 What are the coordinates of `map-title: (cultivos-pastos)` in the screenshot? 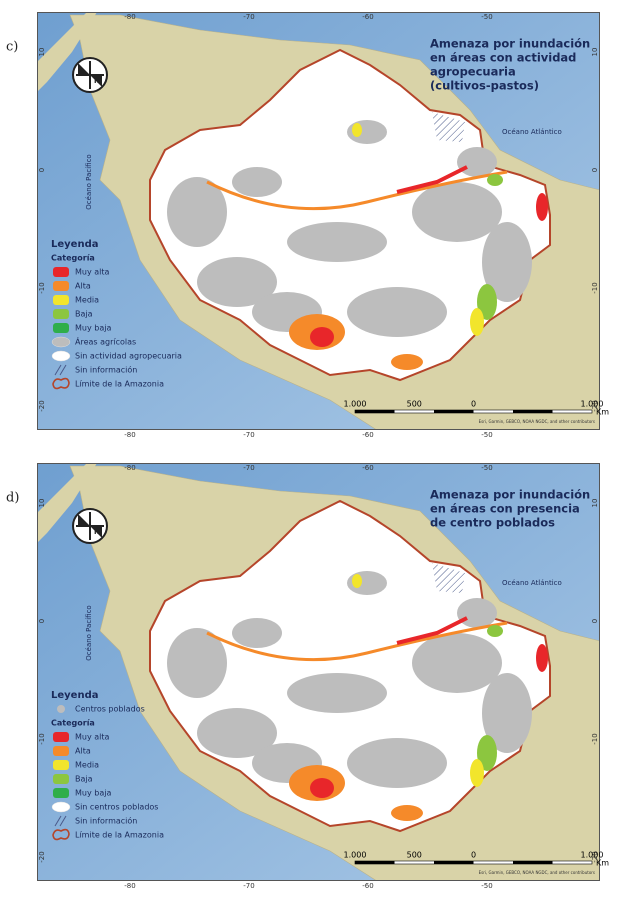 It's located at (484, 86).